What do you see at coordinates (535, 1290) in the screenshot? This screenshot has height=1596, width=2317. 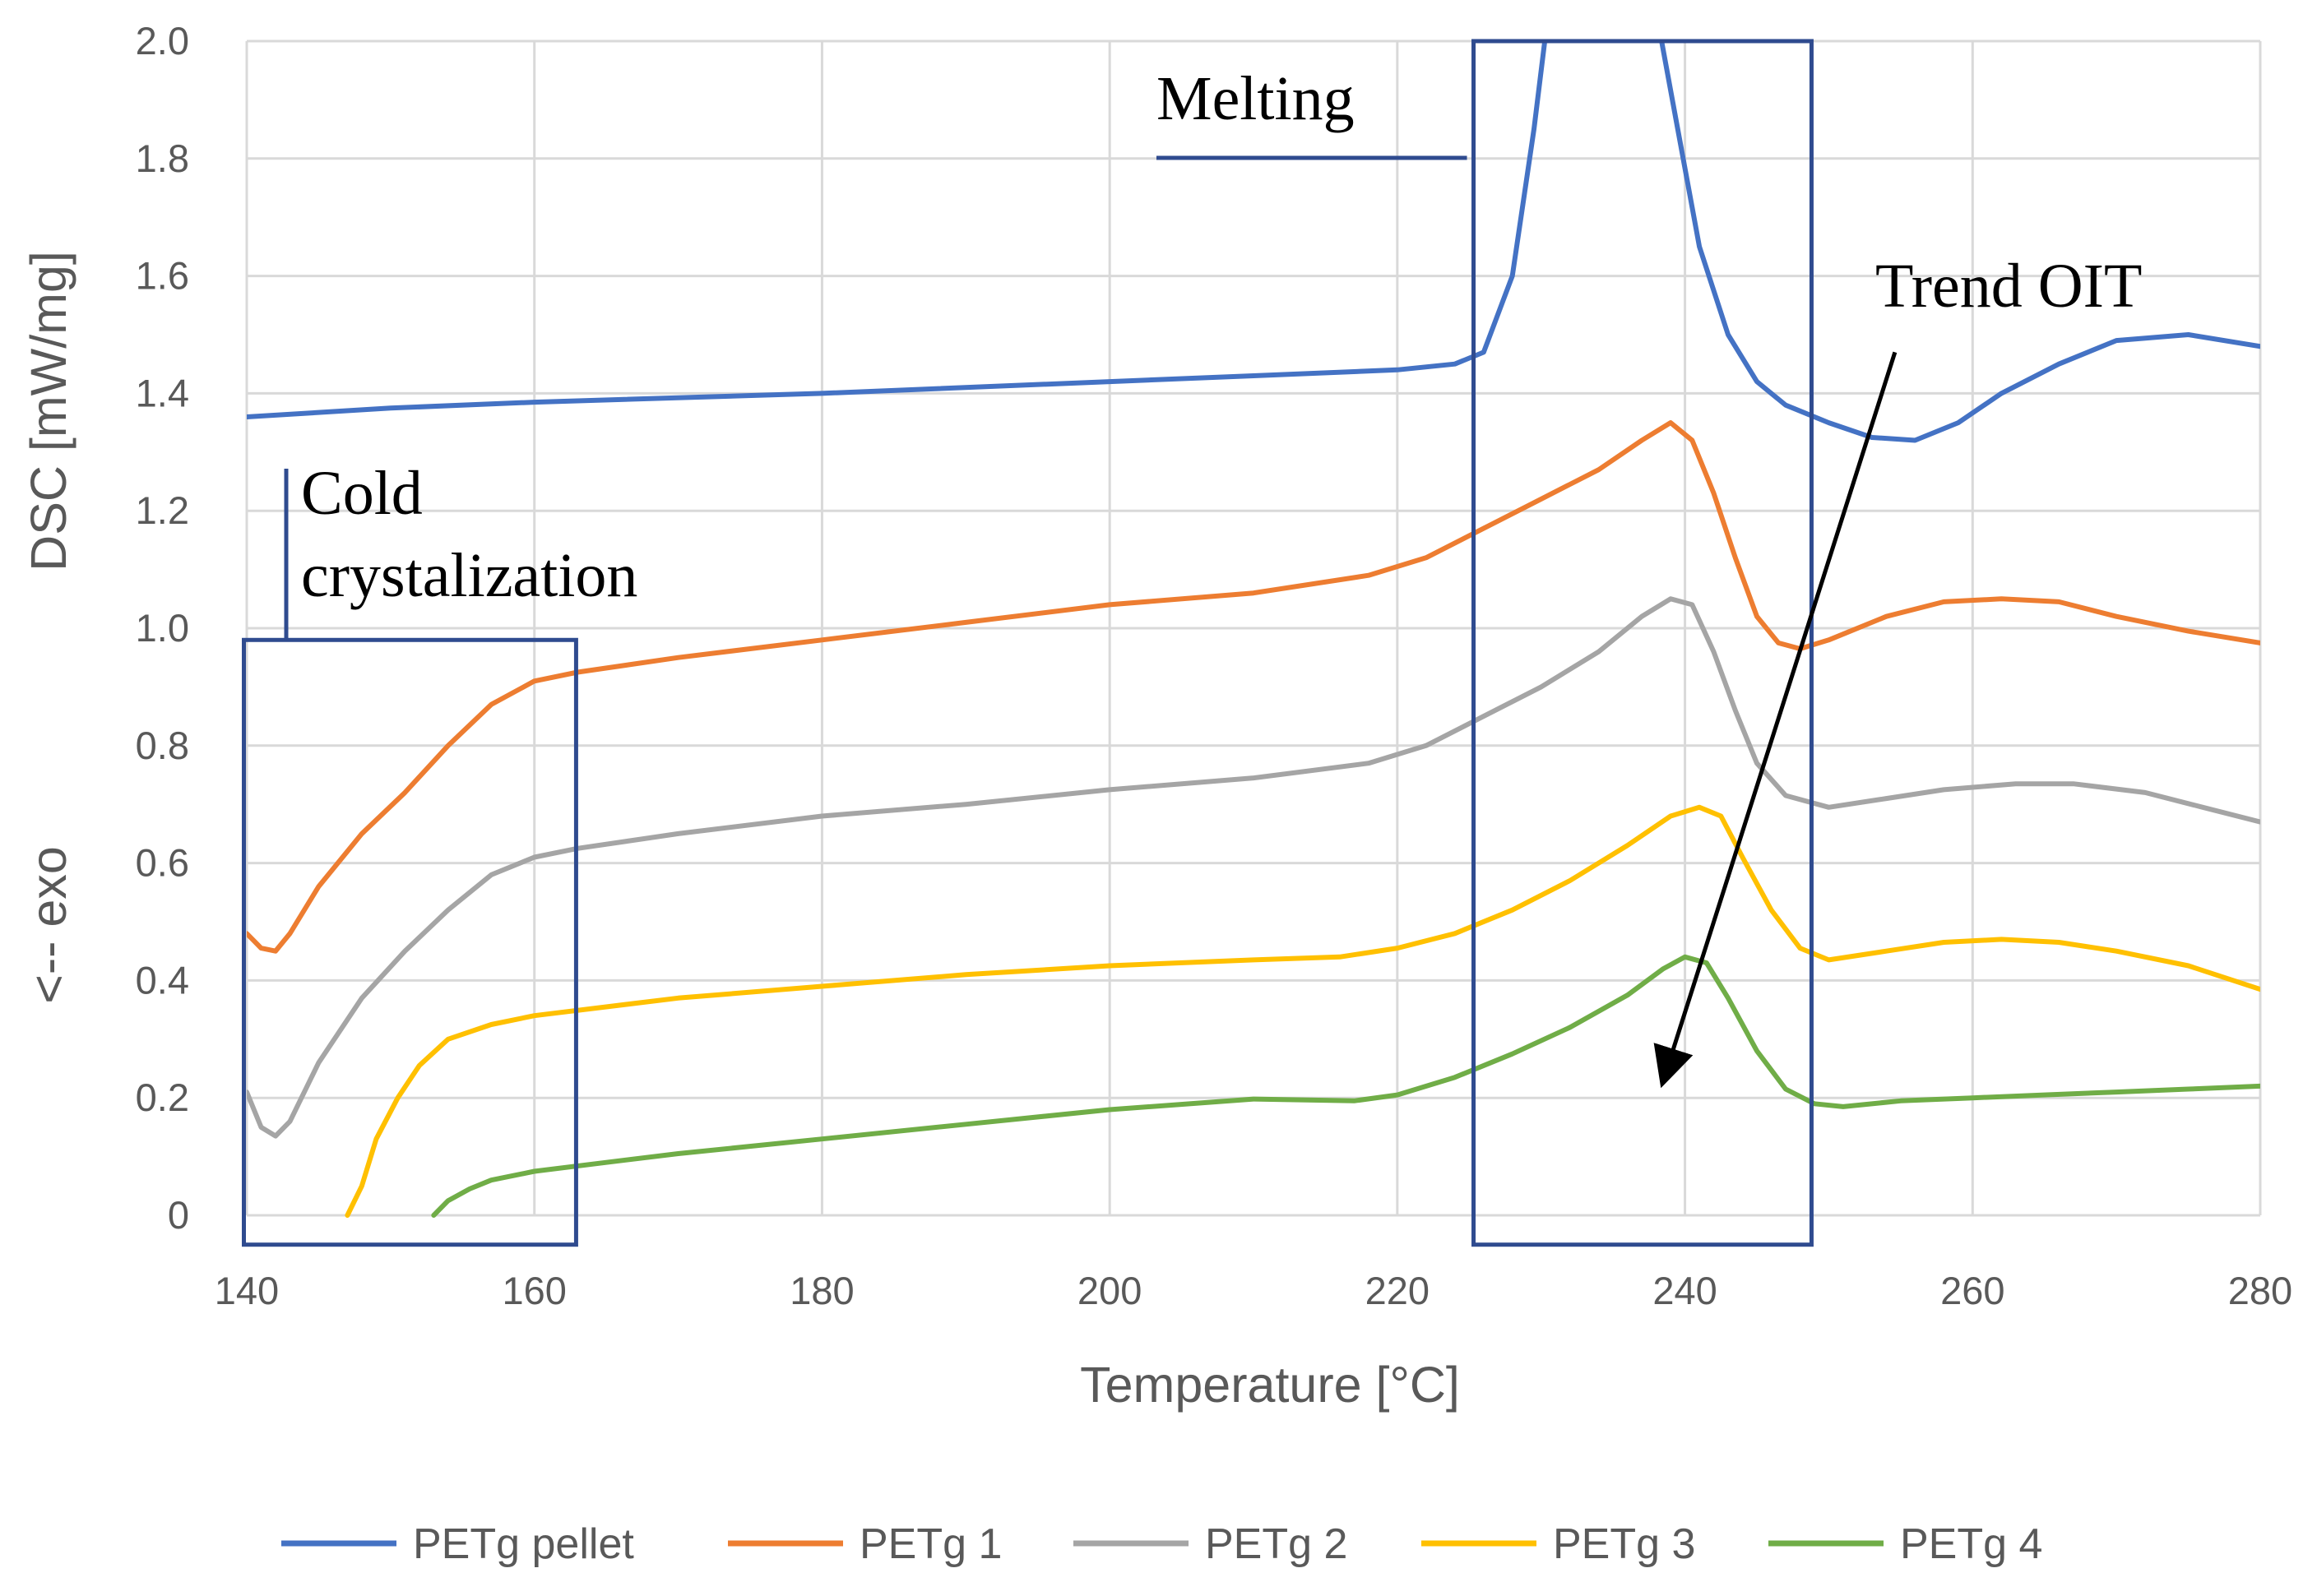 I see `x-tick-label: 160` at bounding box center [535, 1290].